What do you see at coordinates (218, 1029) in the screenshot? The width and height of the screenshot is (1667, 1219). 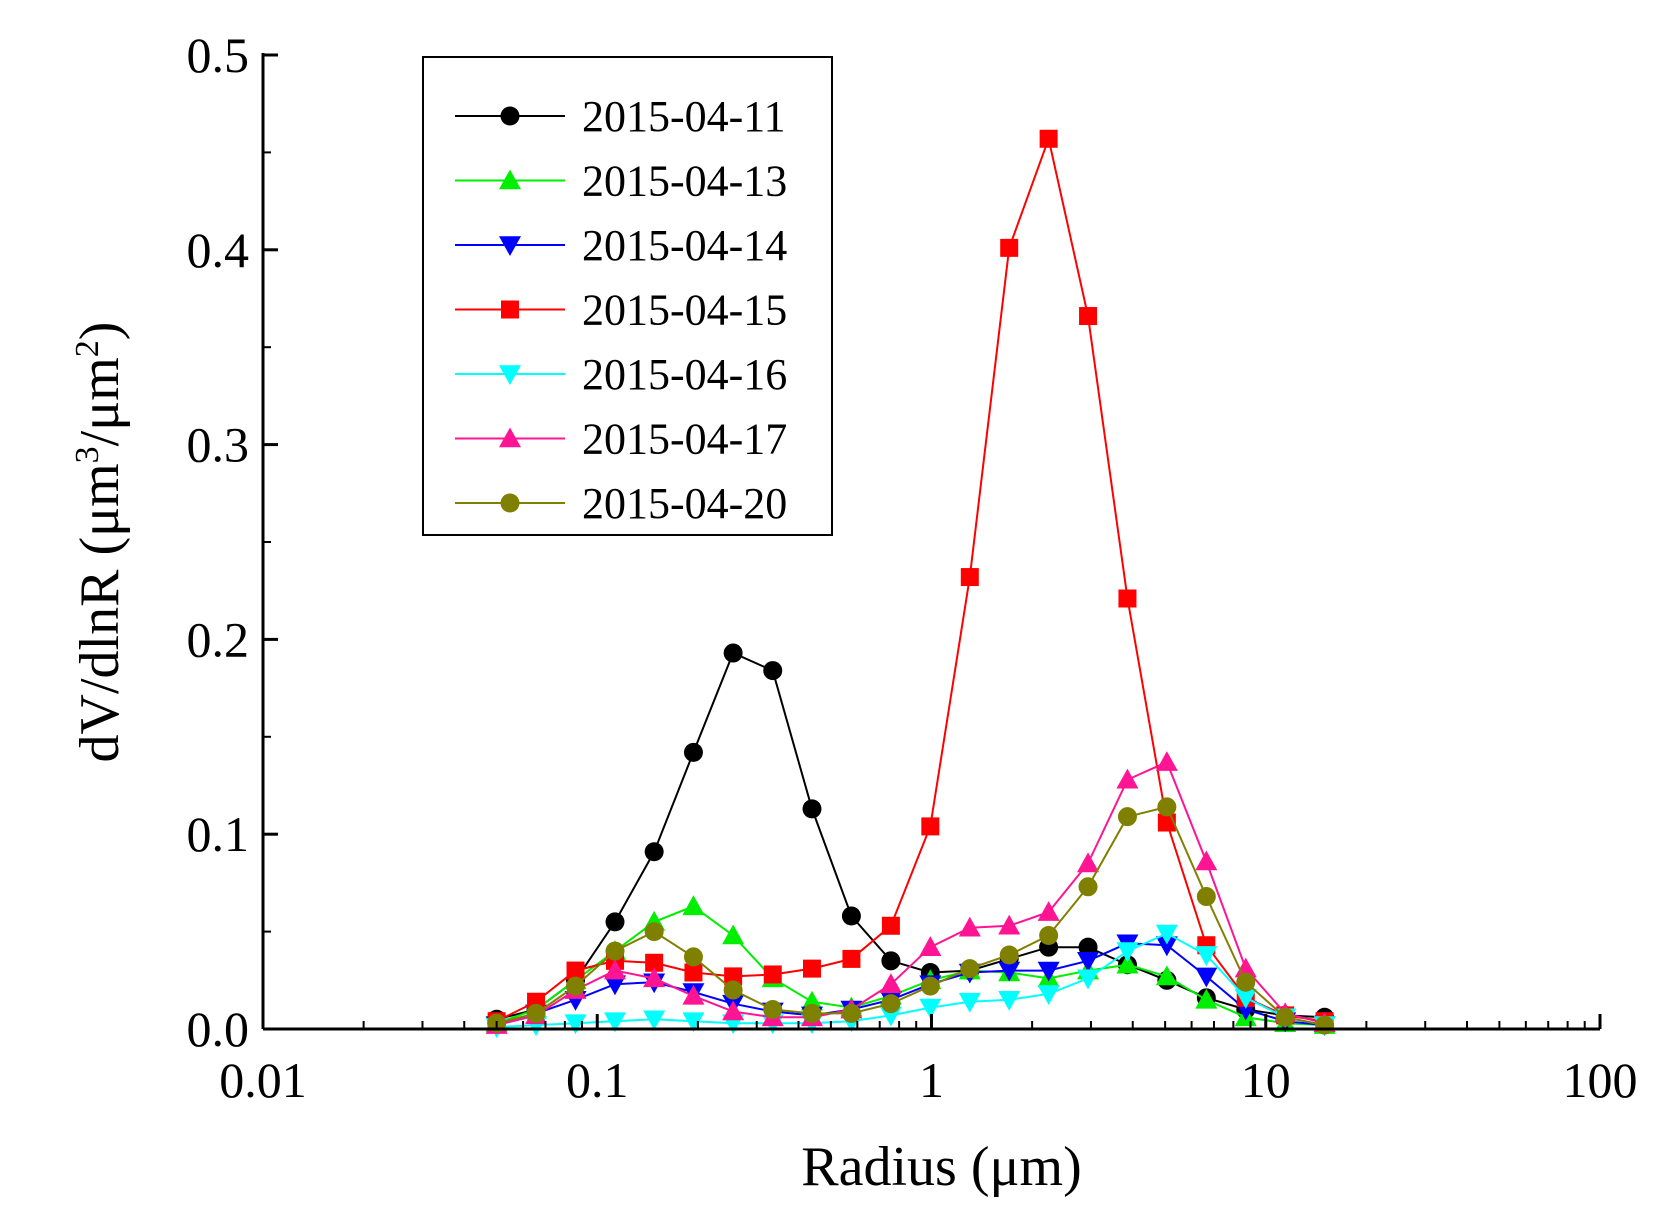 I see `y-tick-label: 0.0` at bounding box center [218, 1029].